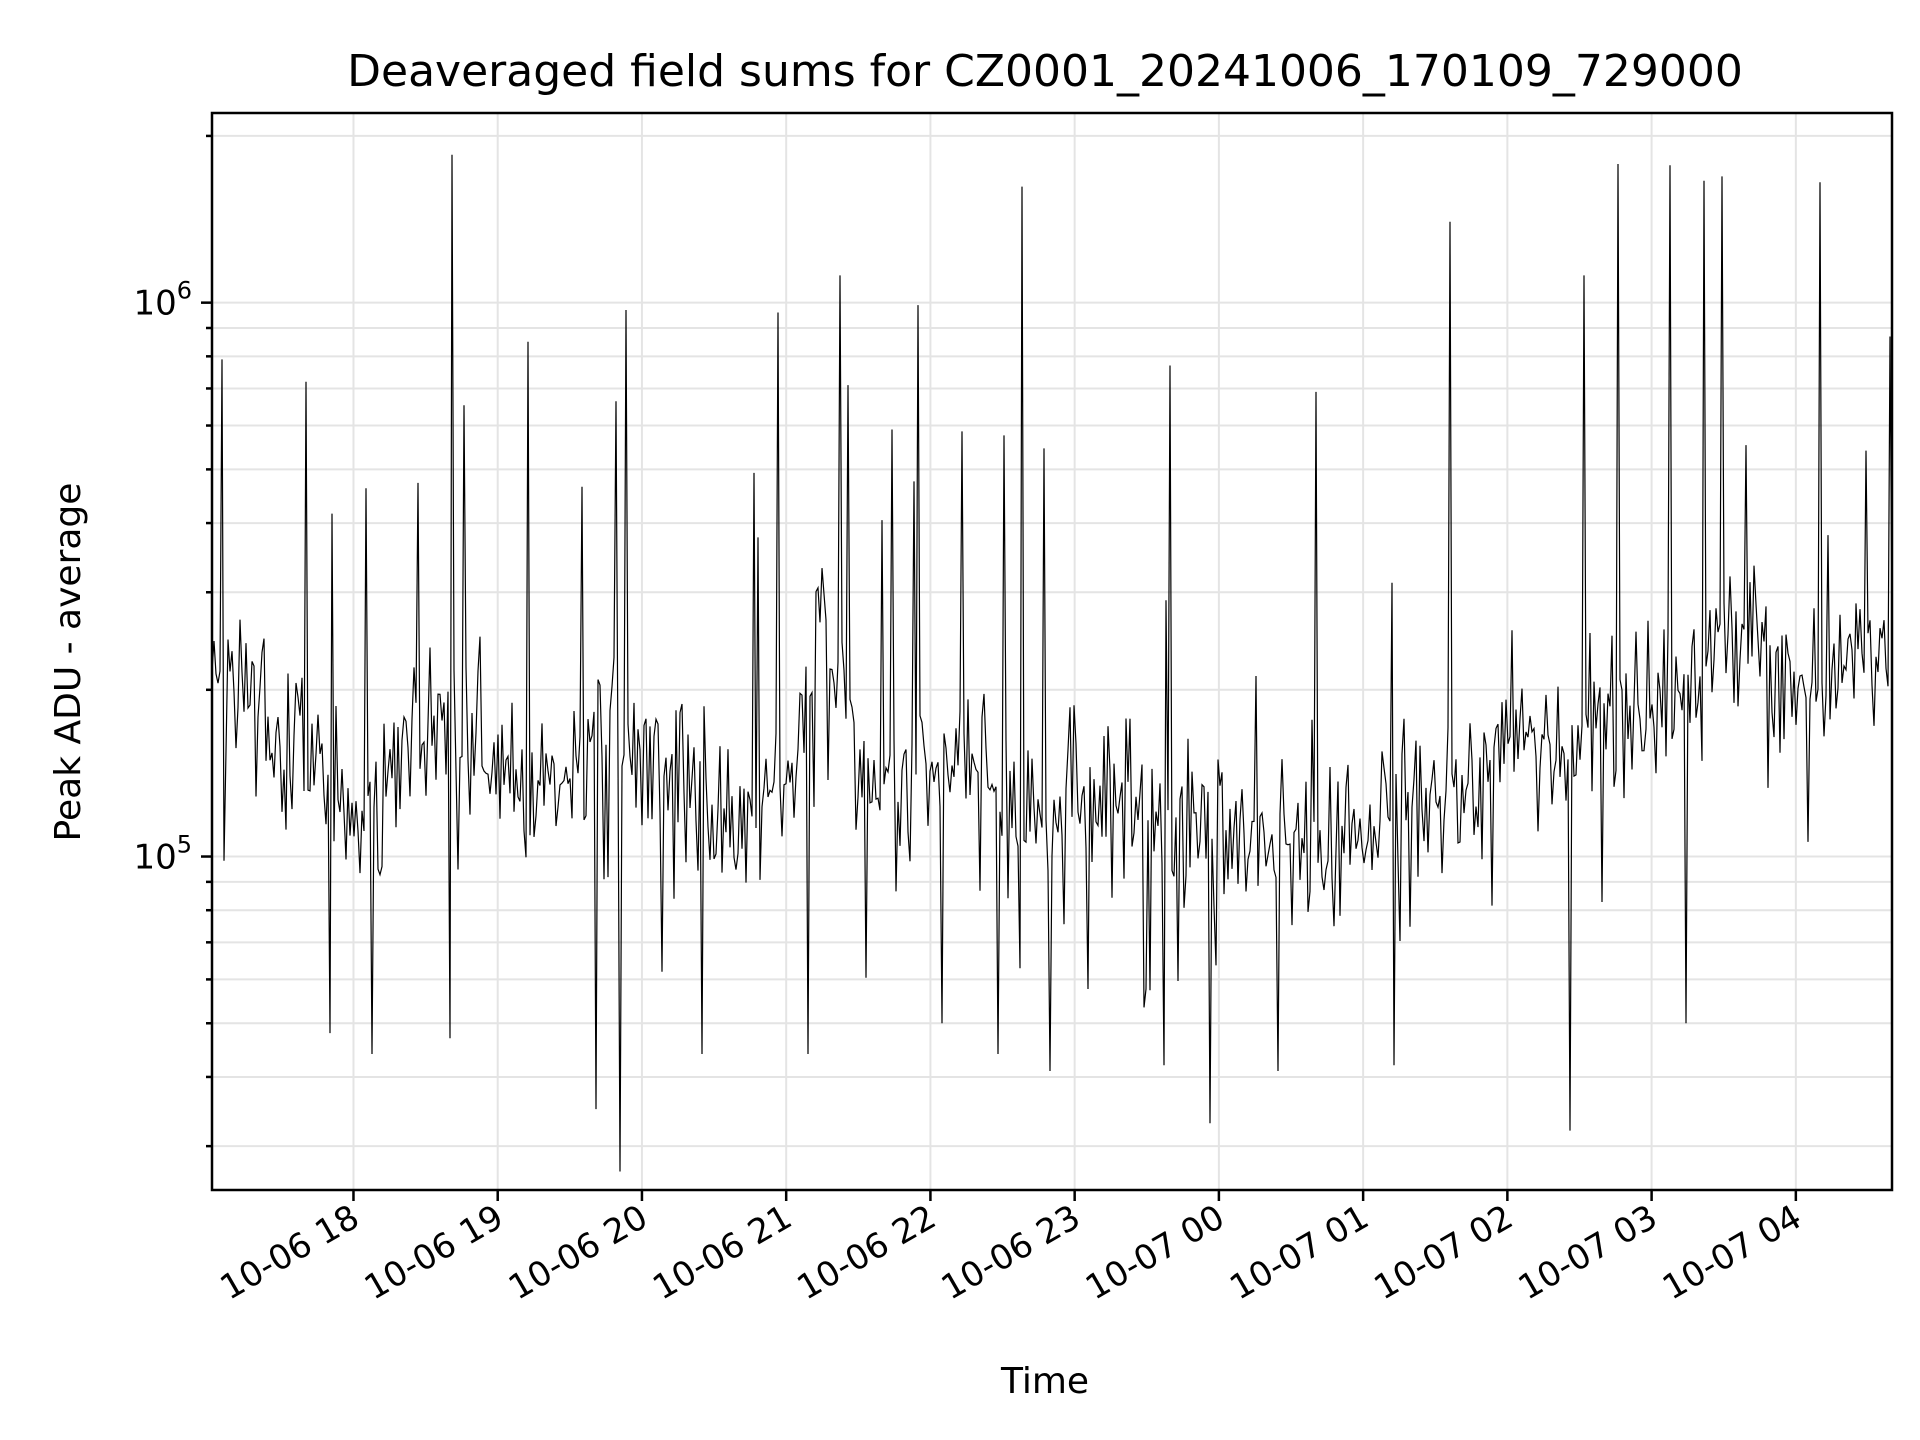 The width and height of the screenshot is (1920, 1440). What do you see at coordinates (184, 845) in the screenshot?
I see `y-tick-exponent: 5` at bounding box center [184, 845].